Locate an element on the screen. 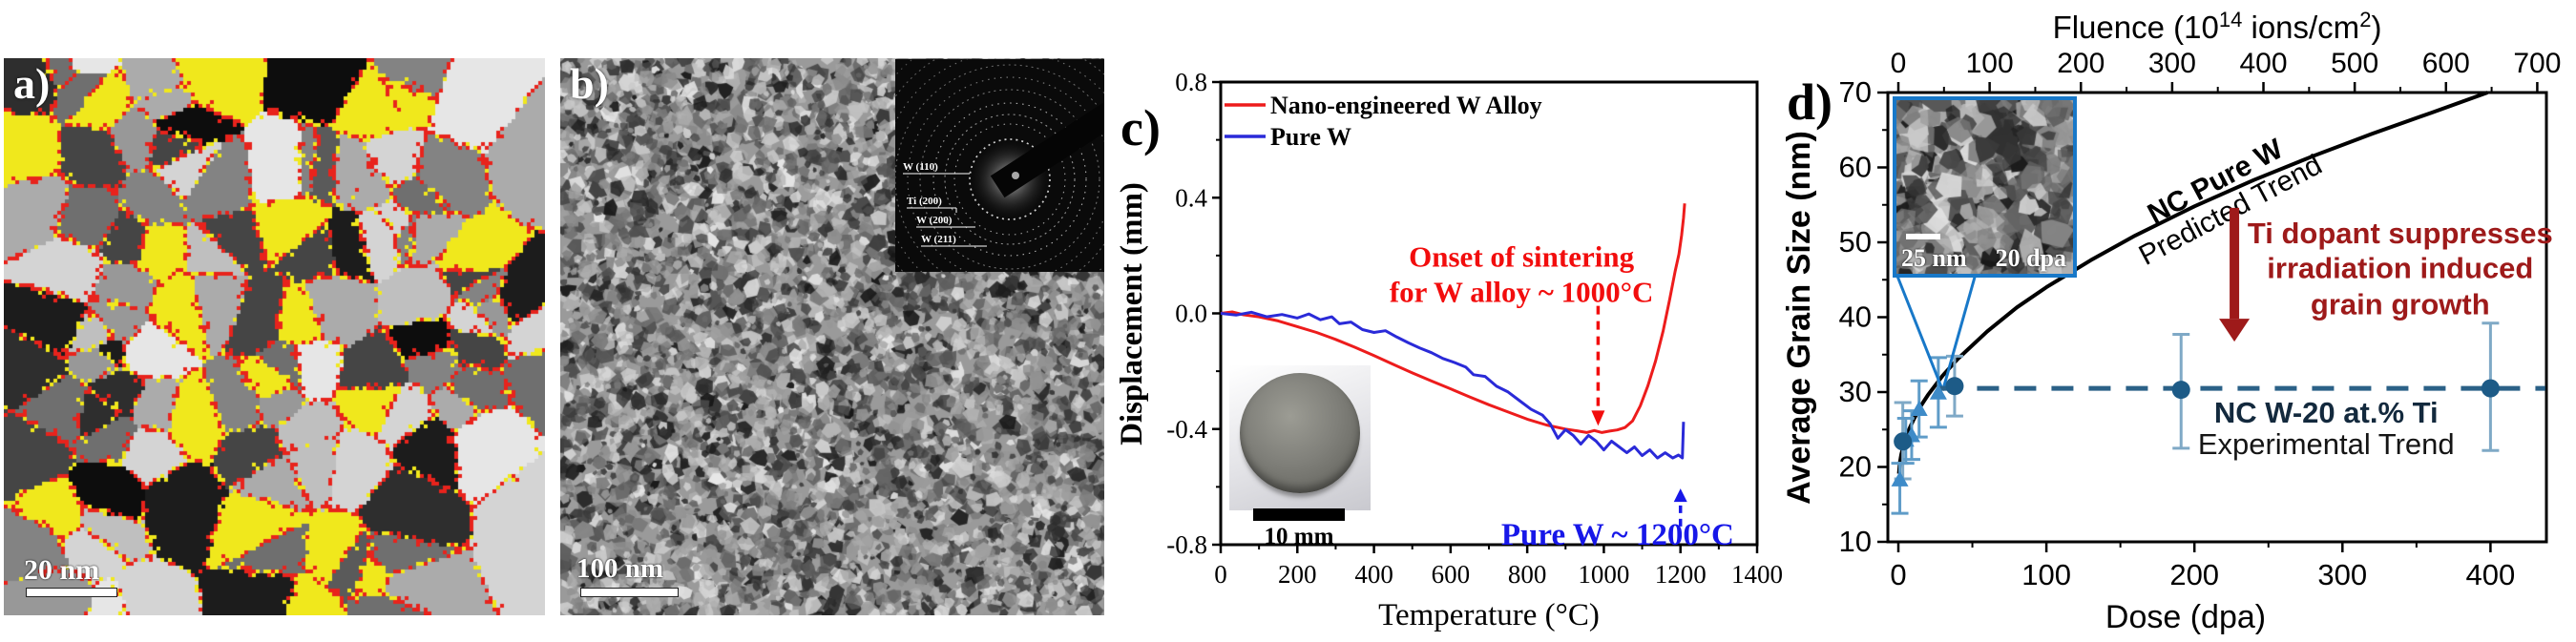 This screenshot has height=642, width=2576. d-x-axis-title: Dose (dpa) is located at coordinates (2185, 617).